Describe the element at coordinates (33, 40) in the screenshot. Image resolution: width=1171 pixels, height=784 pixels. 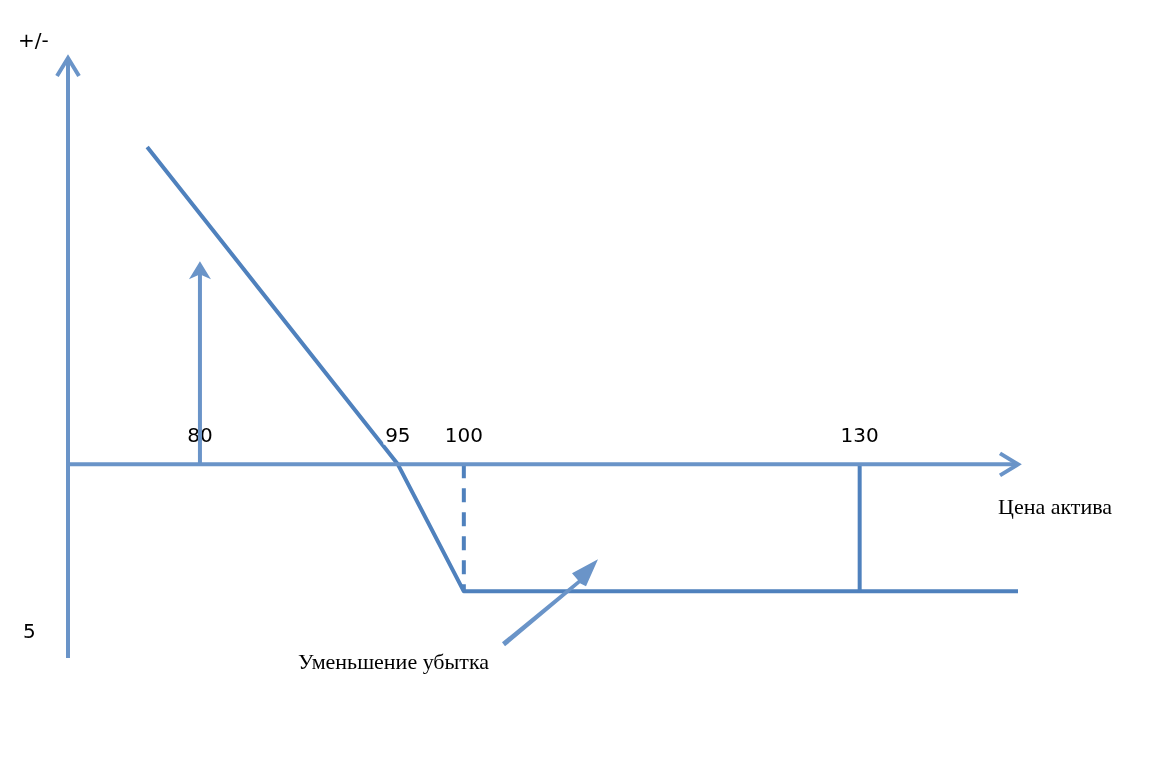
I see `y-axis-title: +/-` at that location.